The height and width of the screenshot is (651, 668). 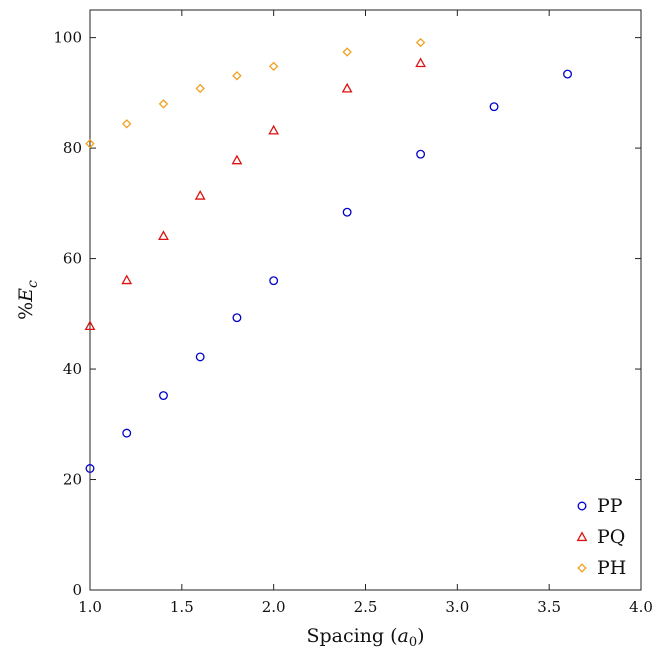 What do you see at coordinates (641, 607) in the screenshot?
I see `x-tick-label: 4.0` at bounding box center [641, 607].